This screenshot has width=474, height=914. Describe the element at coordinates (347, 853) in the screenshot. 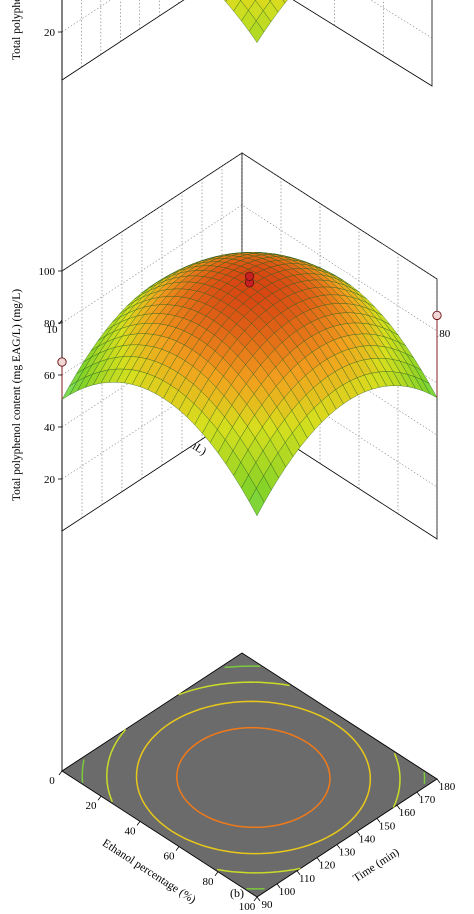

I see `x-tick-label: 130` at that location.